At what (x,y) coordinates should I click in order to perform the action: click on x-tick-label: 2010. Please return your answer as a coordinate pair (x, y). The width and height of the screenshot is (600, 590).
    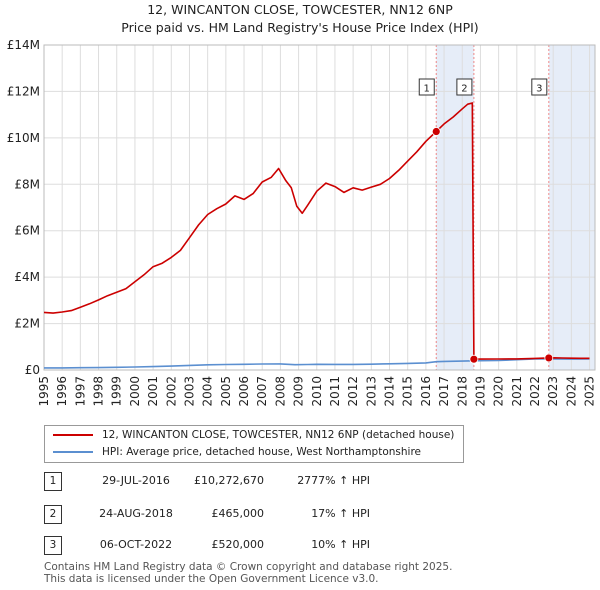
    Looking at the image, I should click on (317, 391).